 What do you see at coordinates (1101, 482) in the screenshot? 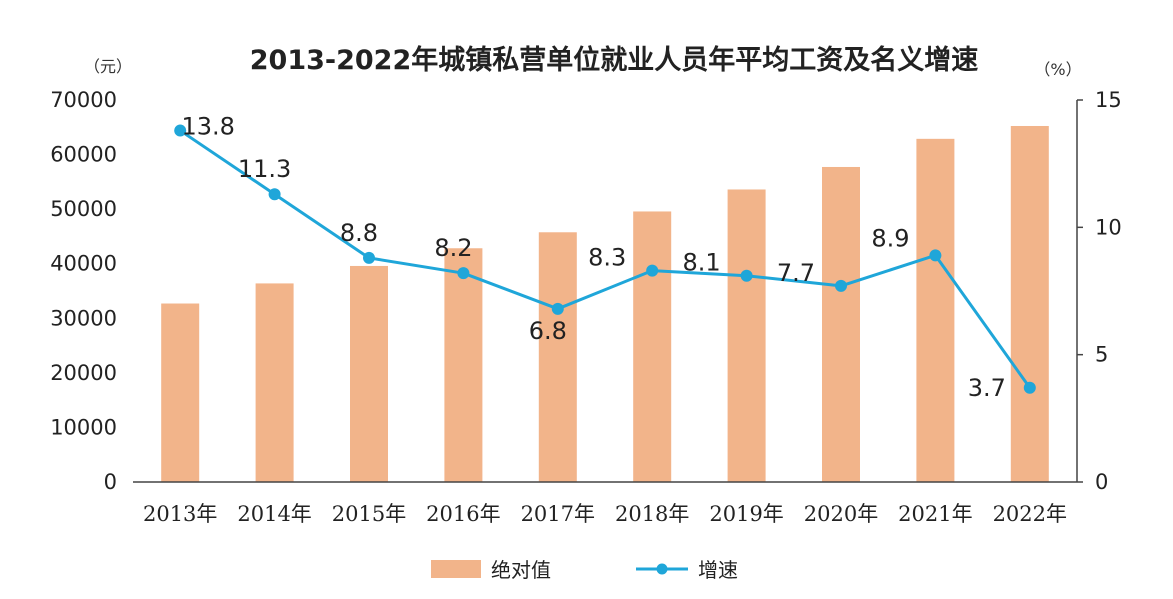
I see `right-tick-label: 0` at bounding box center [1101, 482].